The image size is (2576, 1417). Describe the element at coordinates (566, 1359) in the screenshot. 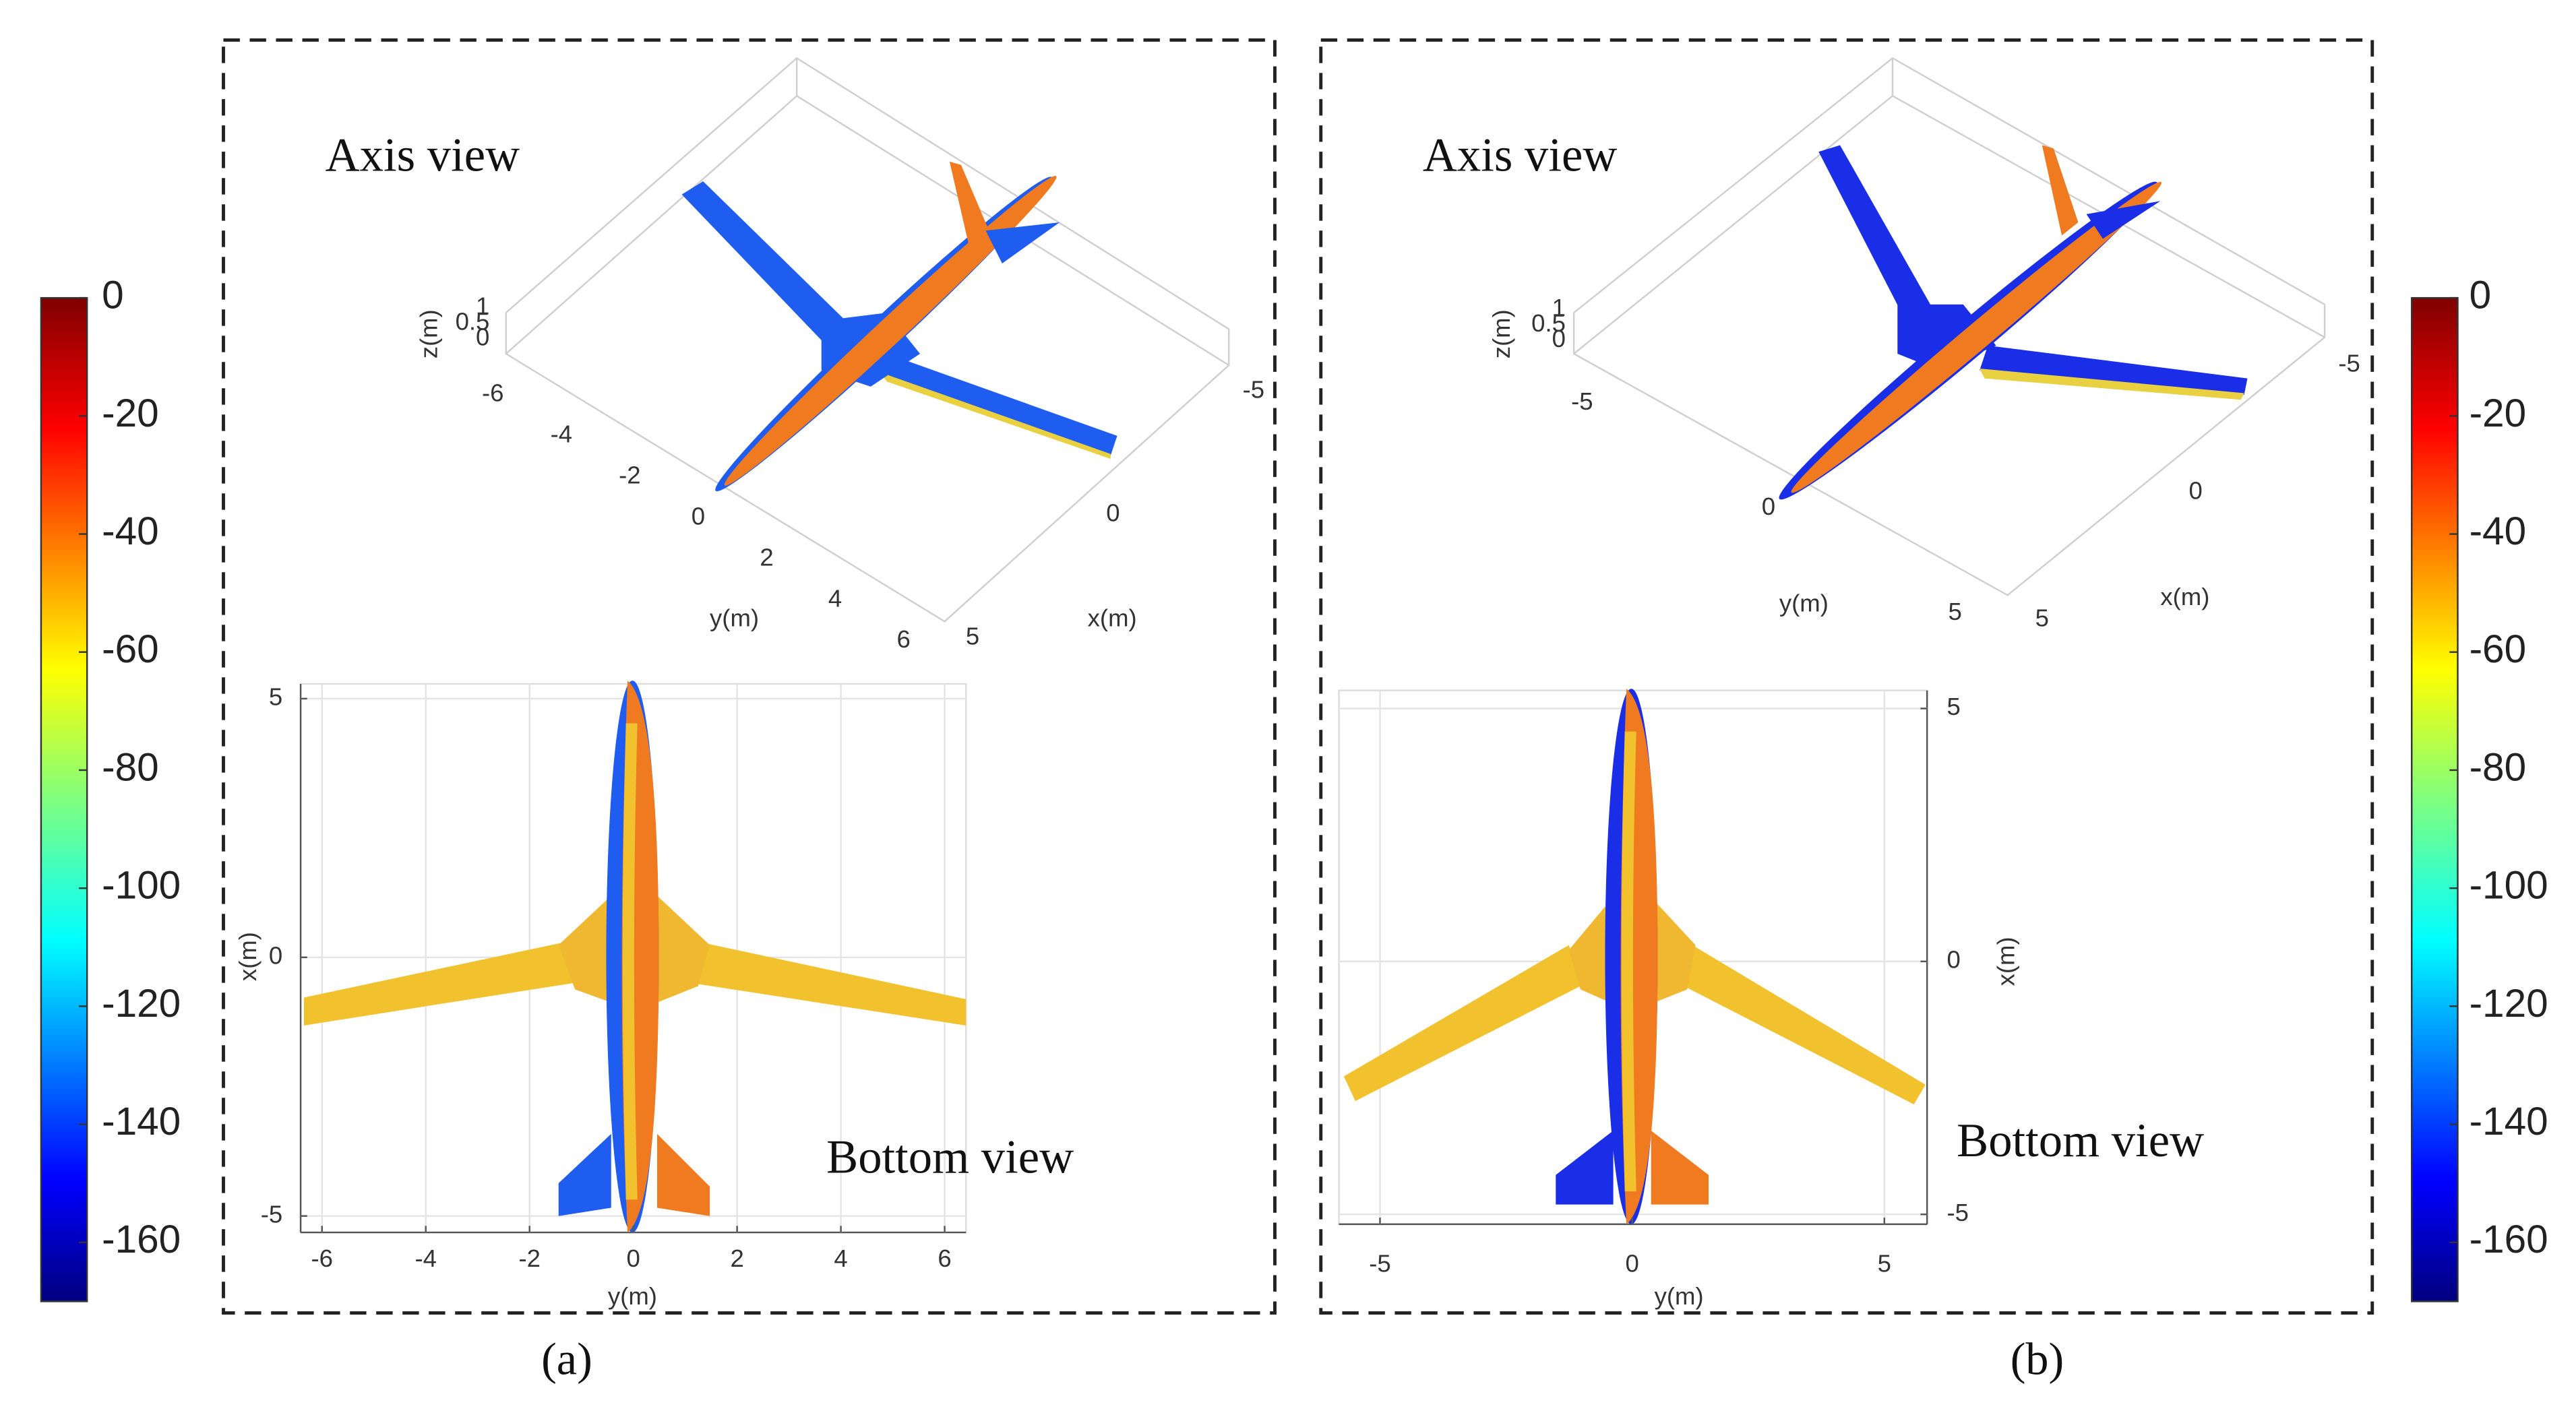

I see `panel-label: (a)` at that location.